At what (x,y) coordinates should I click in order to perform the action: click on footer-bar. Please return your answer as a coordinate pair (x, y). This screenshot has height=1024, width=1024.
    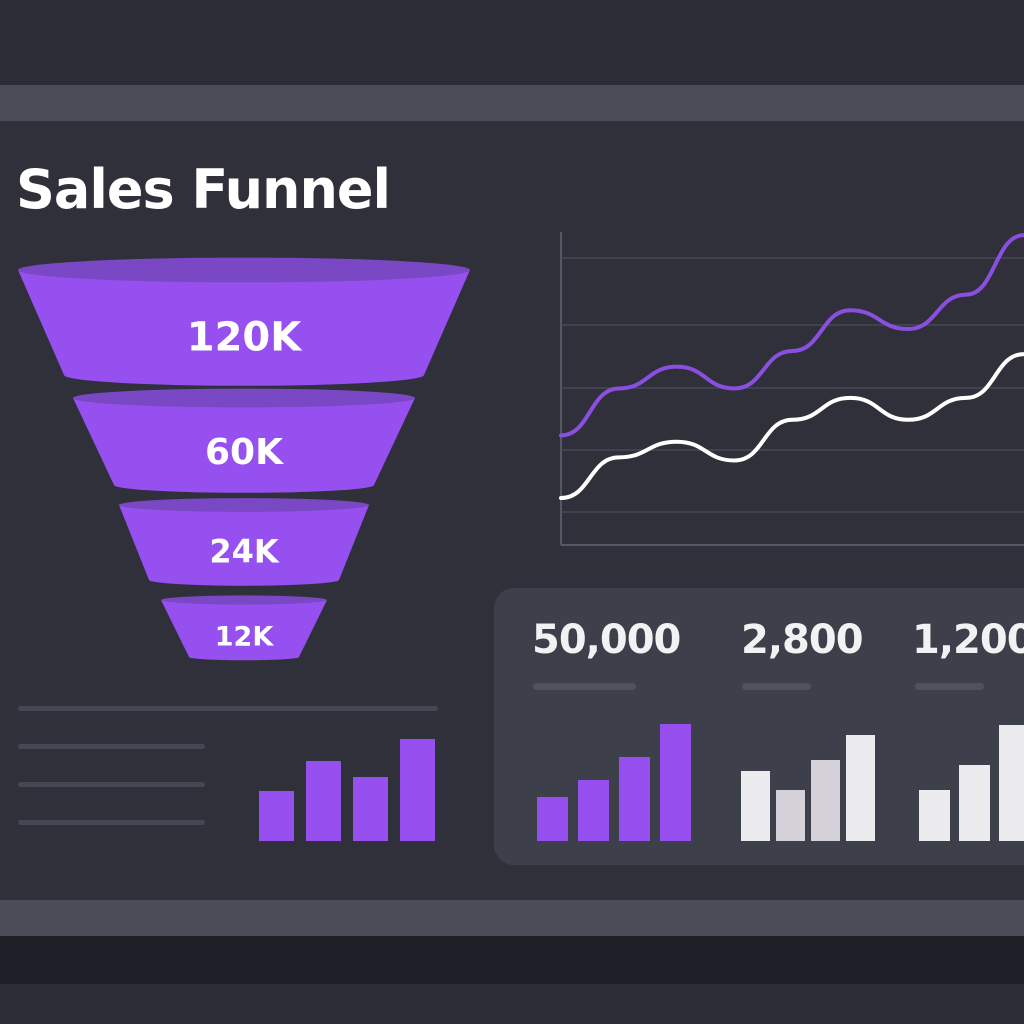
    Looking at the image, I should click on (512, 960).